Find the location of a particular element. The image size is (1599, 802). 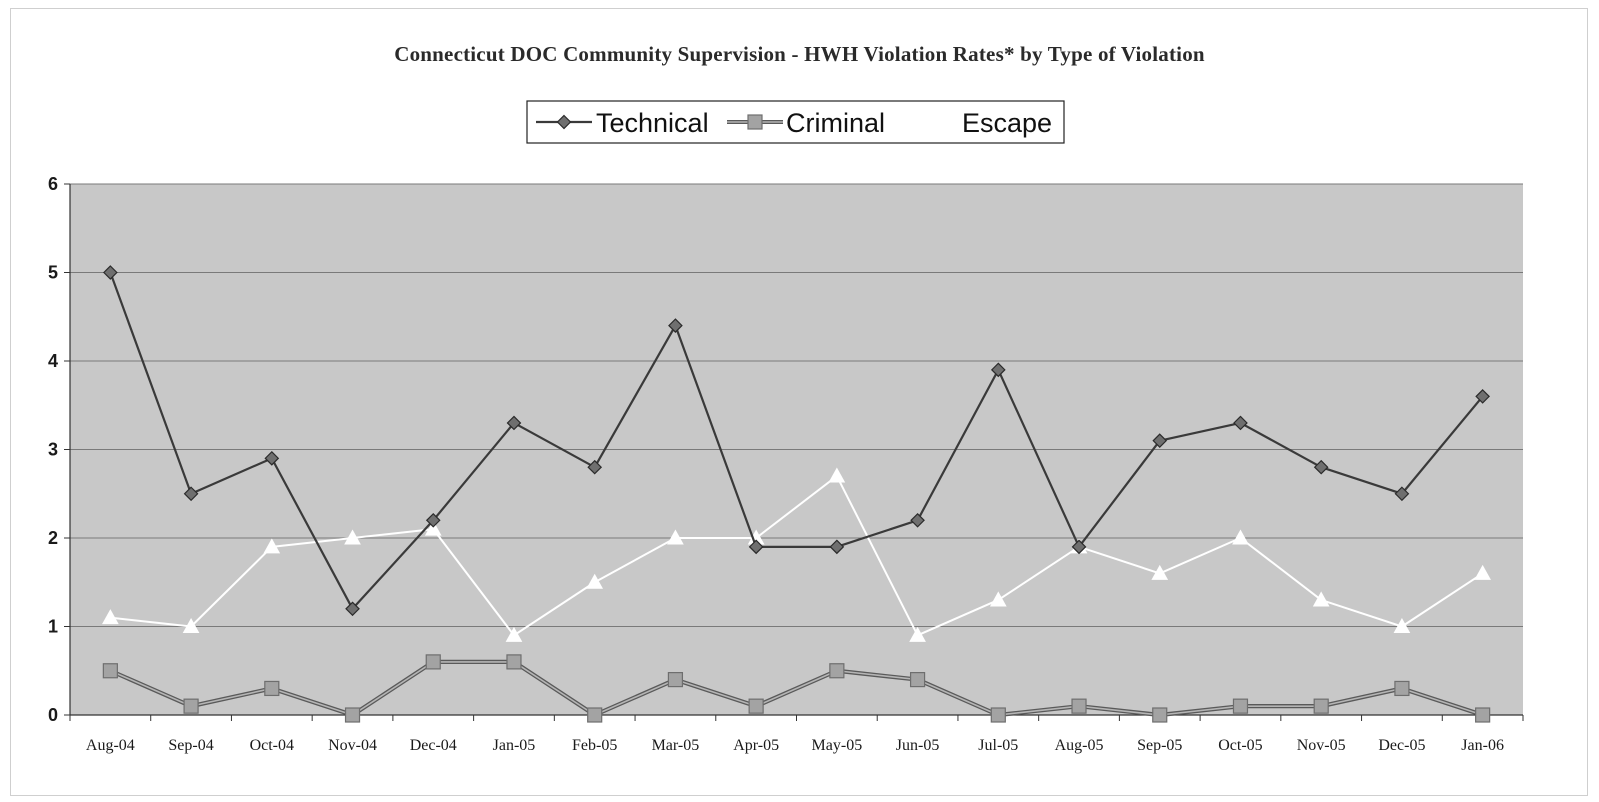

x-tick-label: Jun-05 is located at coordinates (918, 745).